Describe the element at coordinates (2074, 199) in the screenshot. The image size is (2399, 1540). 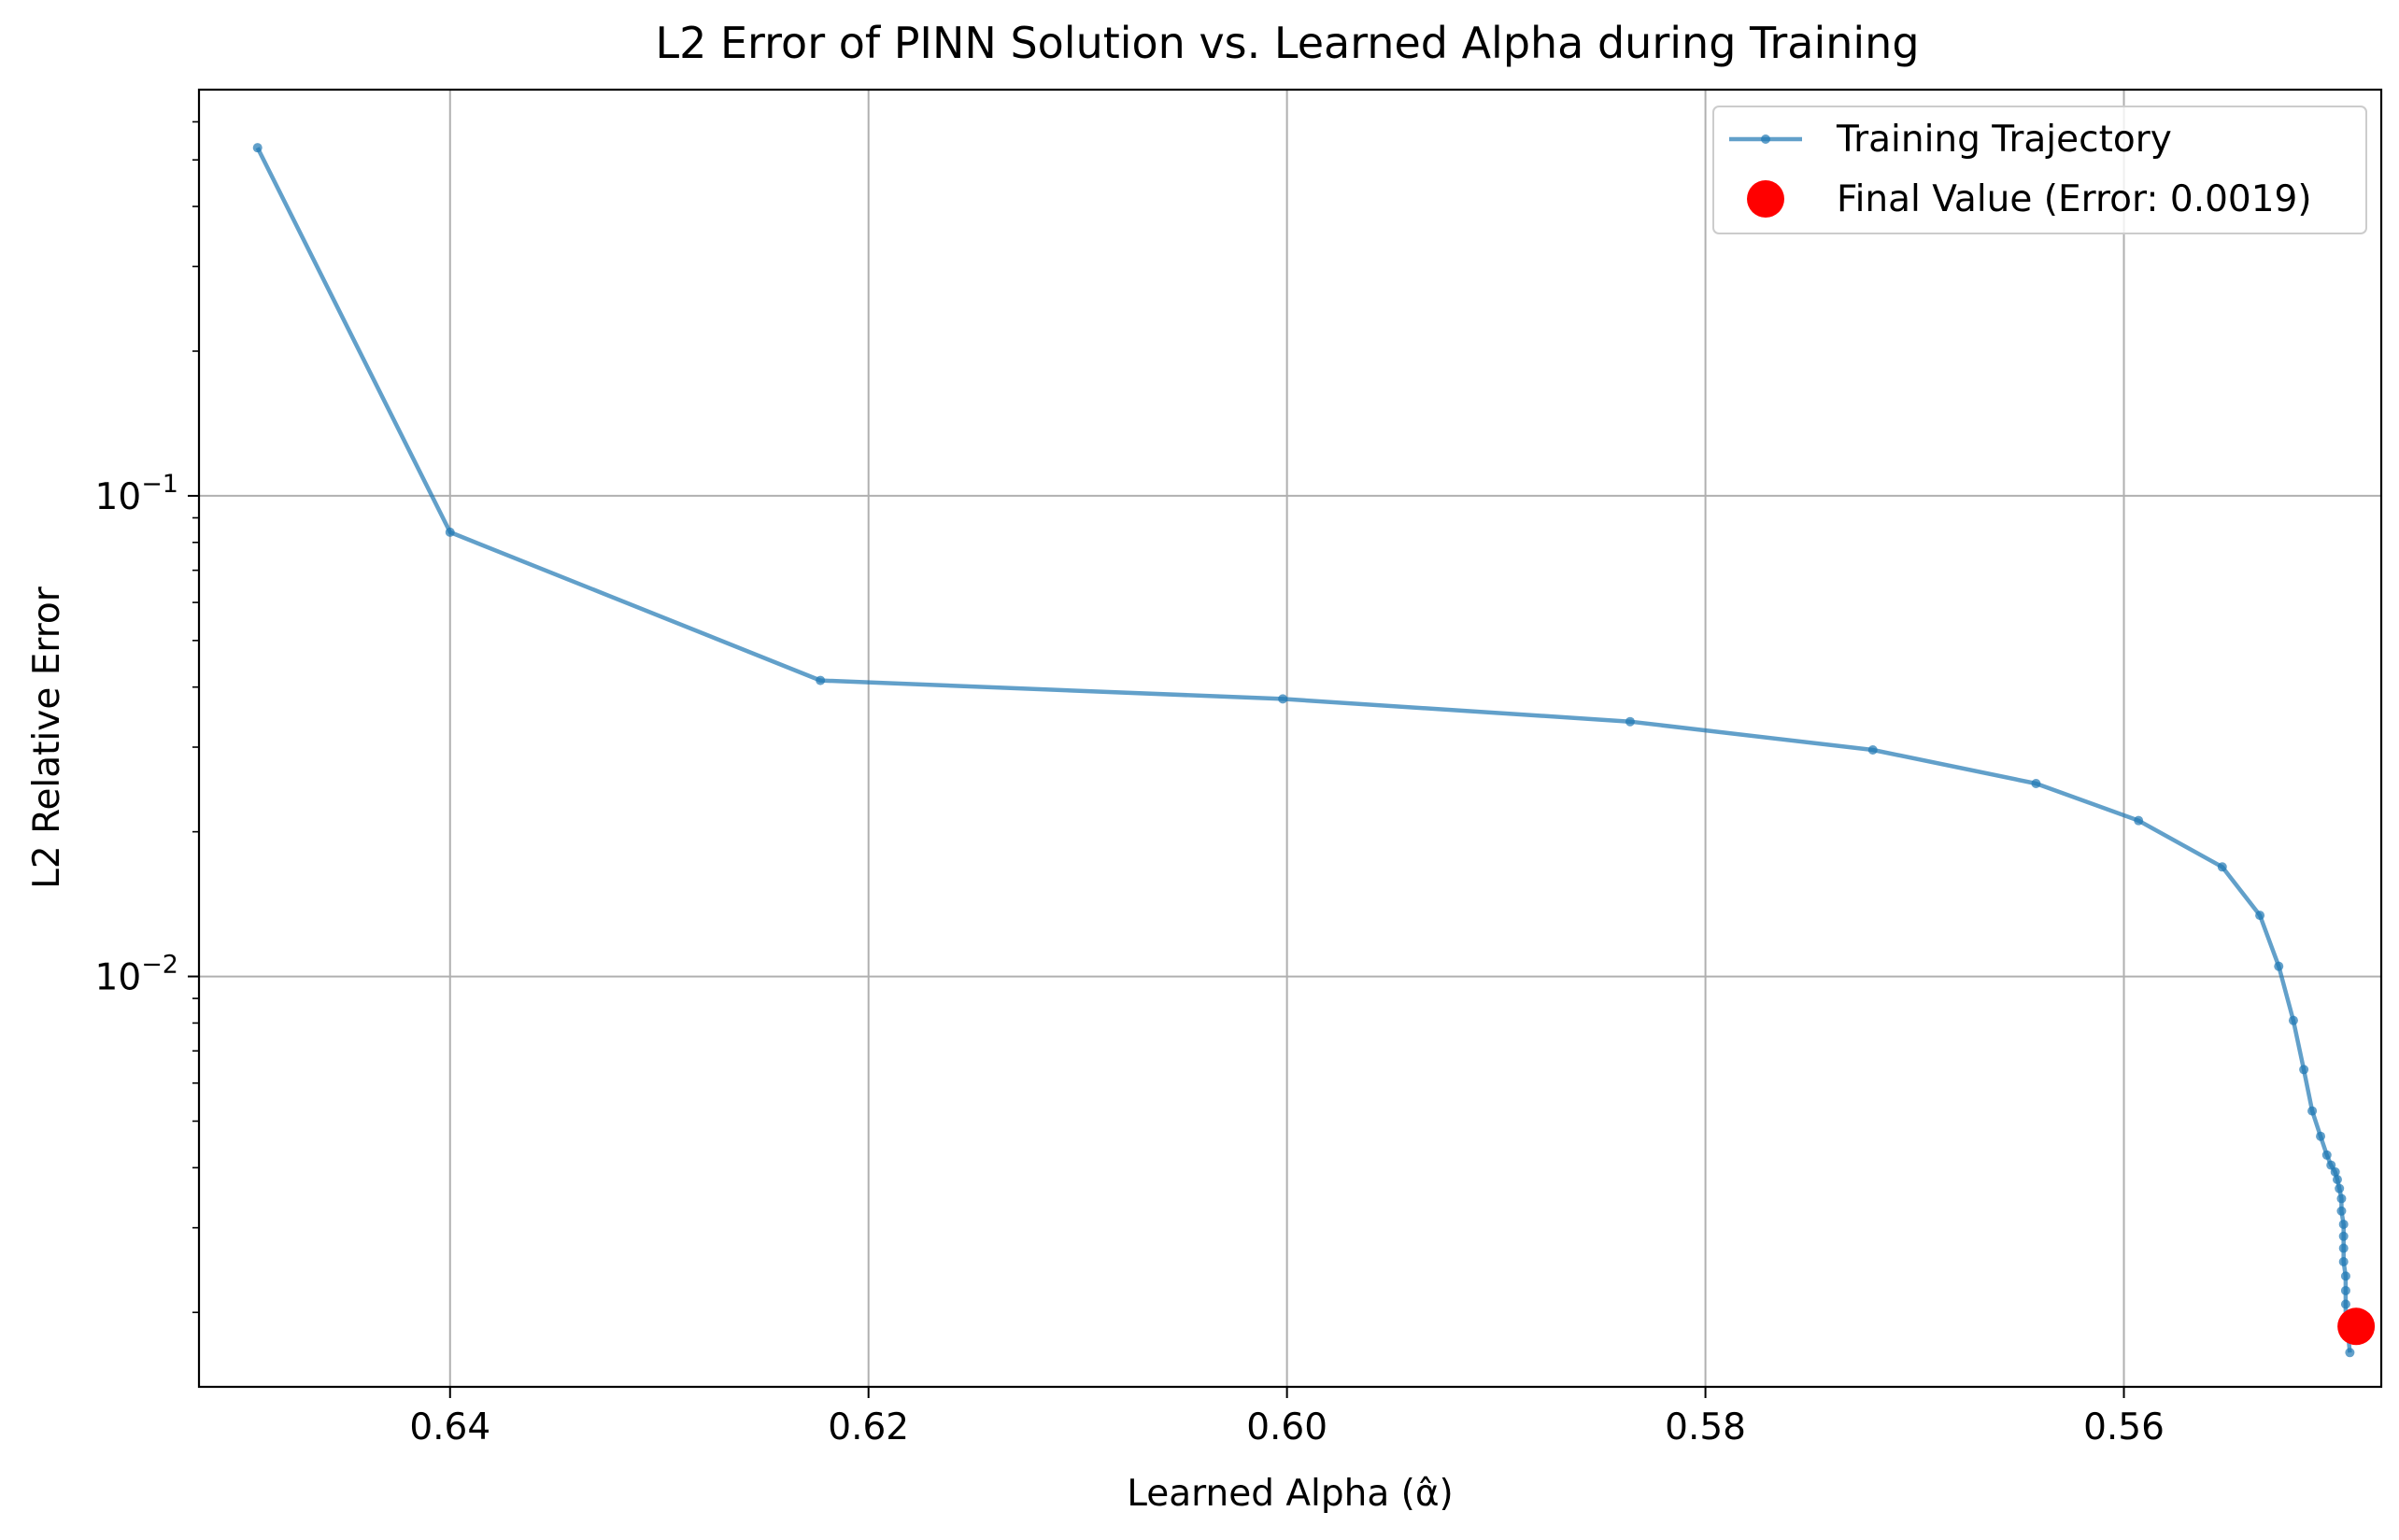
I see `legend-label-final-value: Final Value (Error: 0.0019)` at that location.